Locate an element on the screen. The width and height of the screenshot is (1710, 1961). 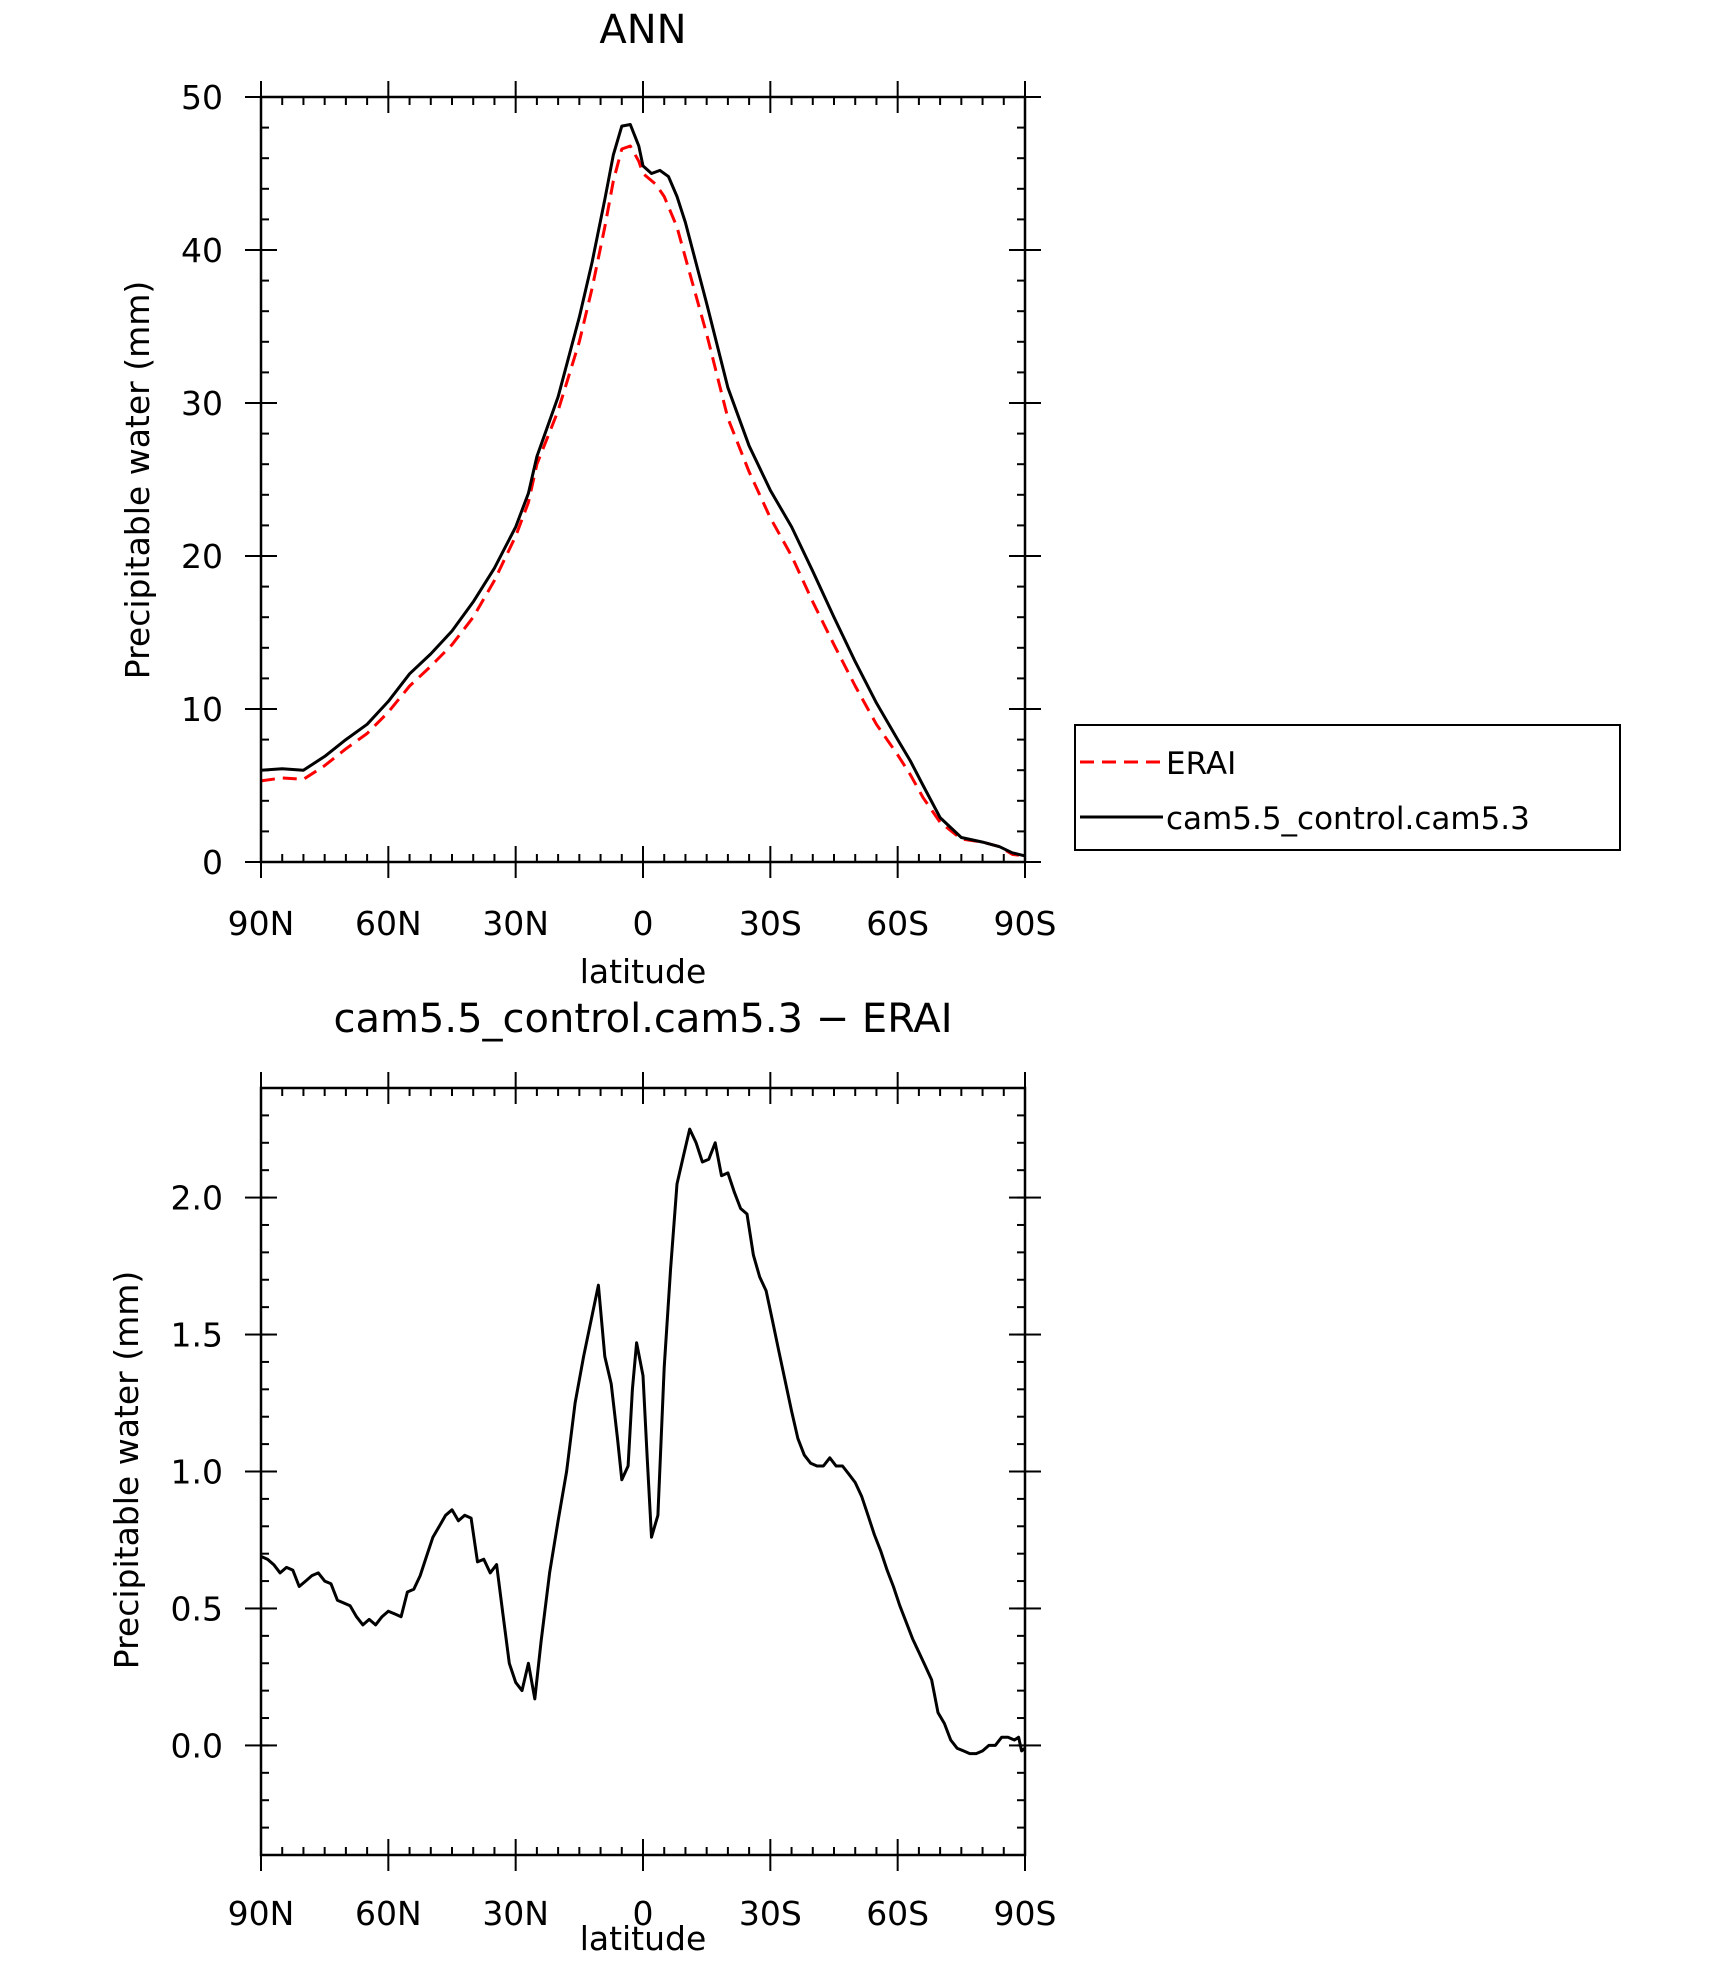
legend-label-cam: cam5.5_control.cam5.3 is located at coordinates (1348, 819).